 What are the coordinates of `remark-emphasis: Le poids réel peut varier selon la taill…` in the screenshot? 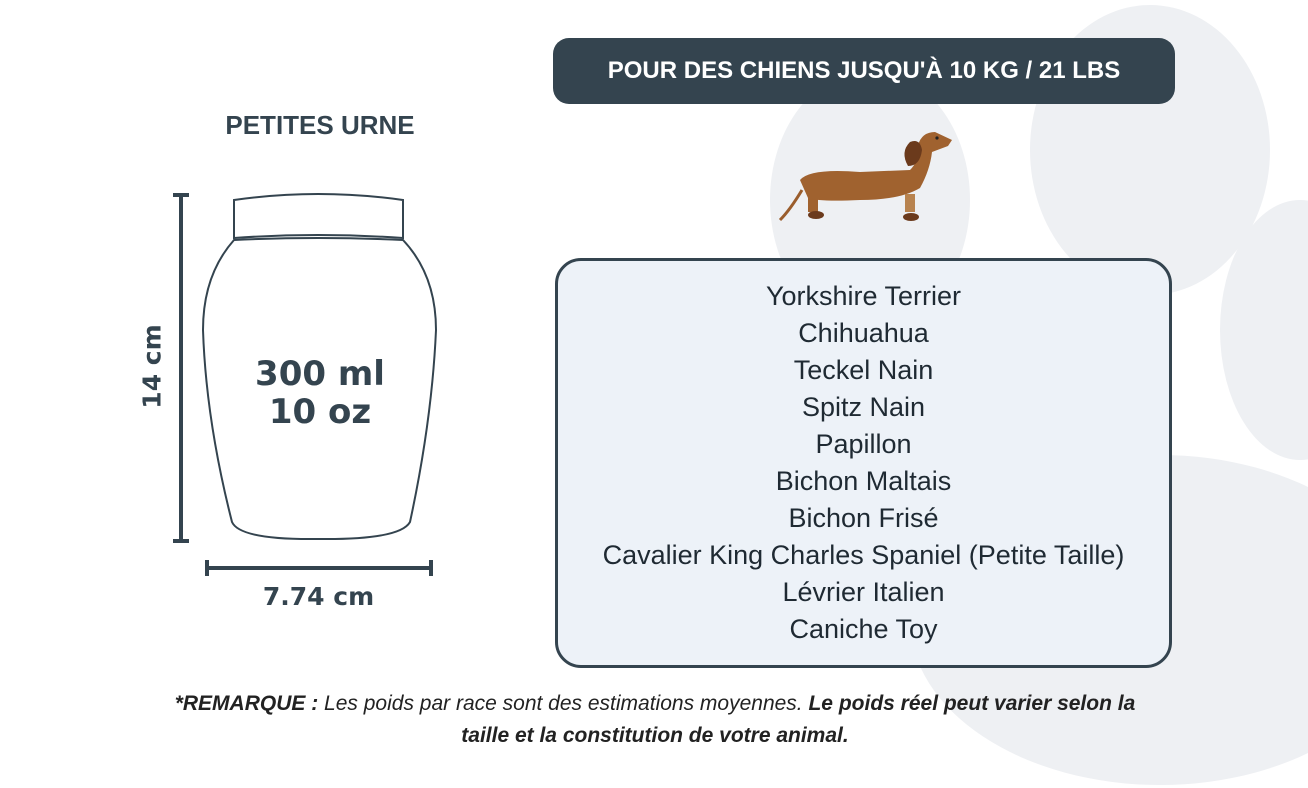 It's located at (798, 719).